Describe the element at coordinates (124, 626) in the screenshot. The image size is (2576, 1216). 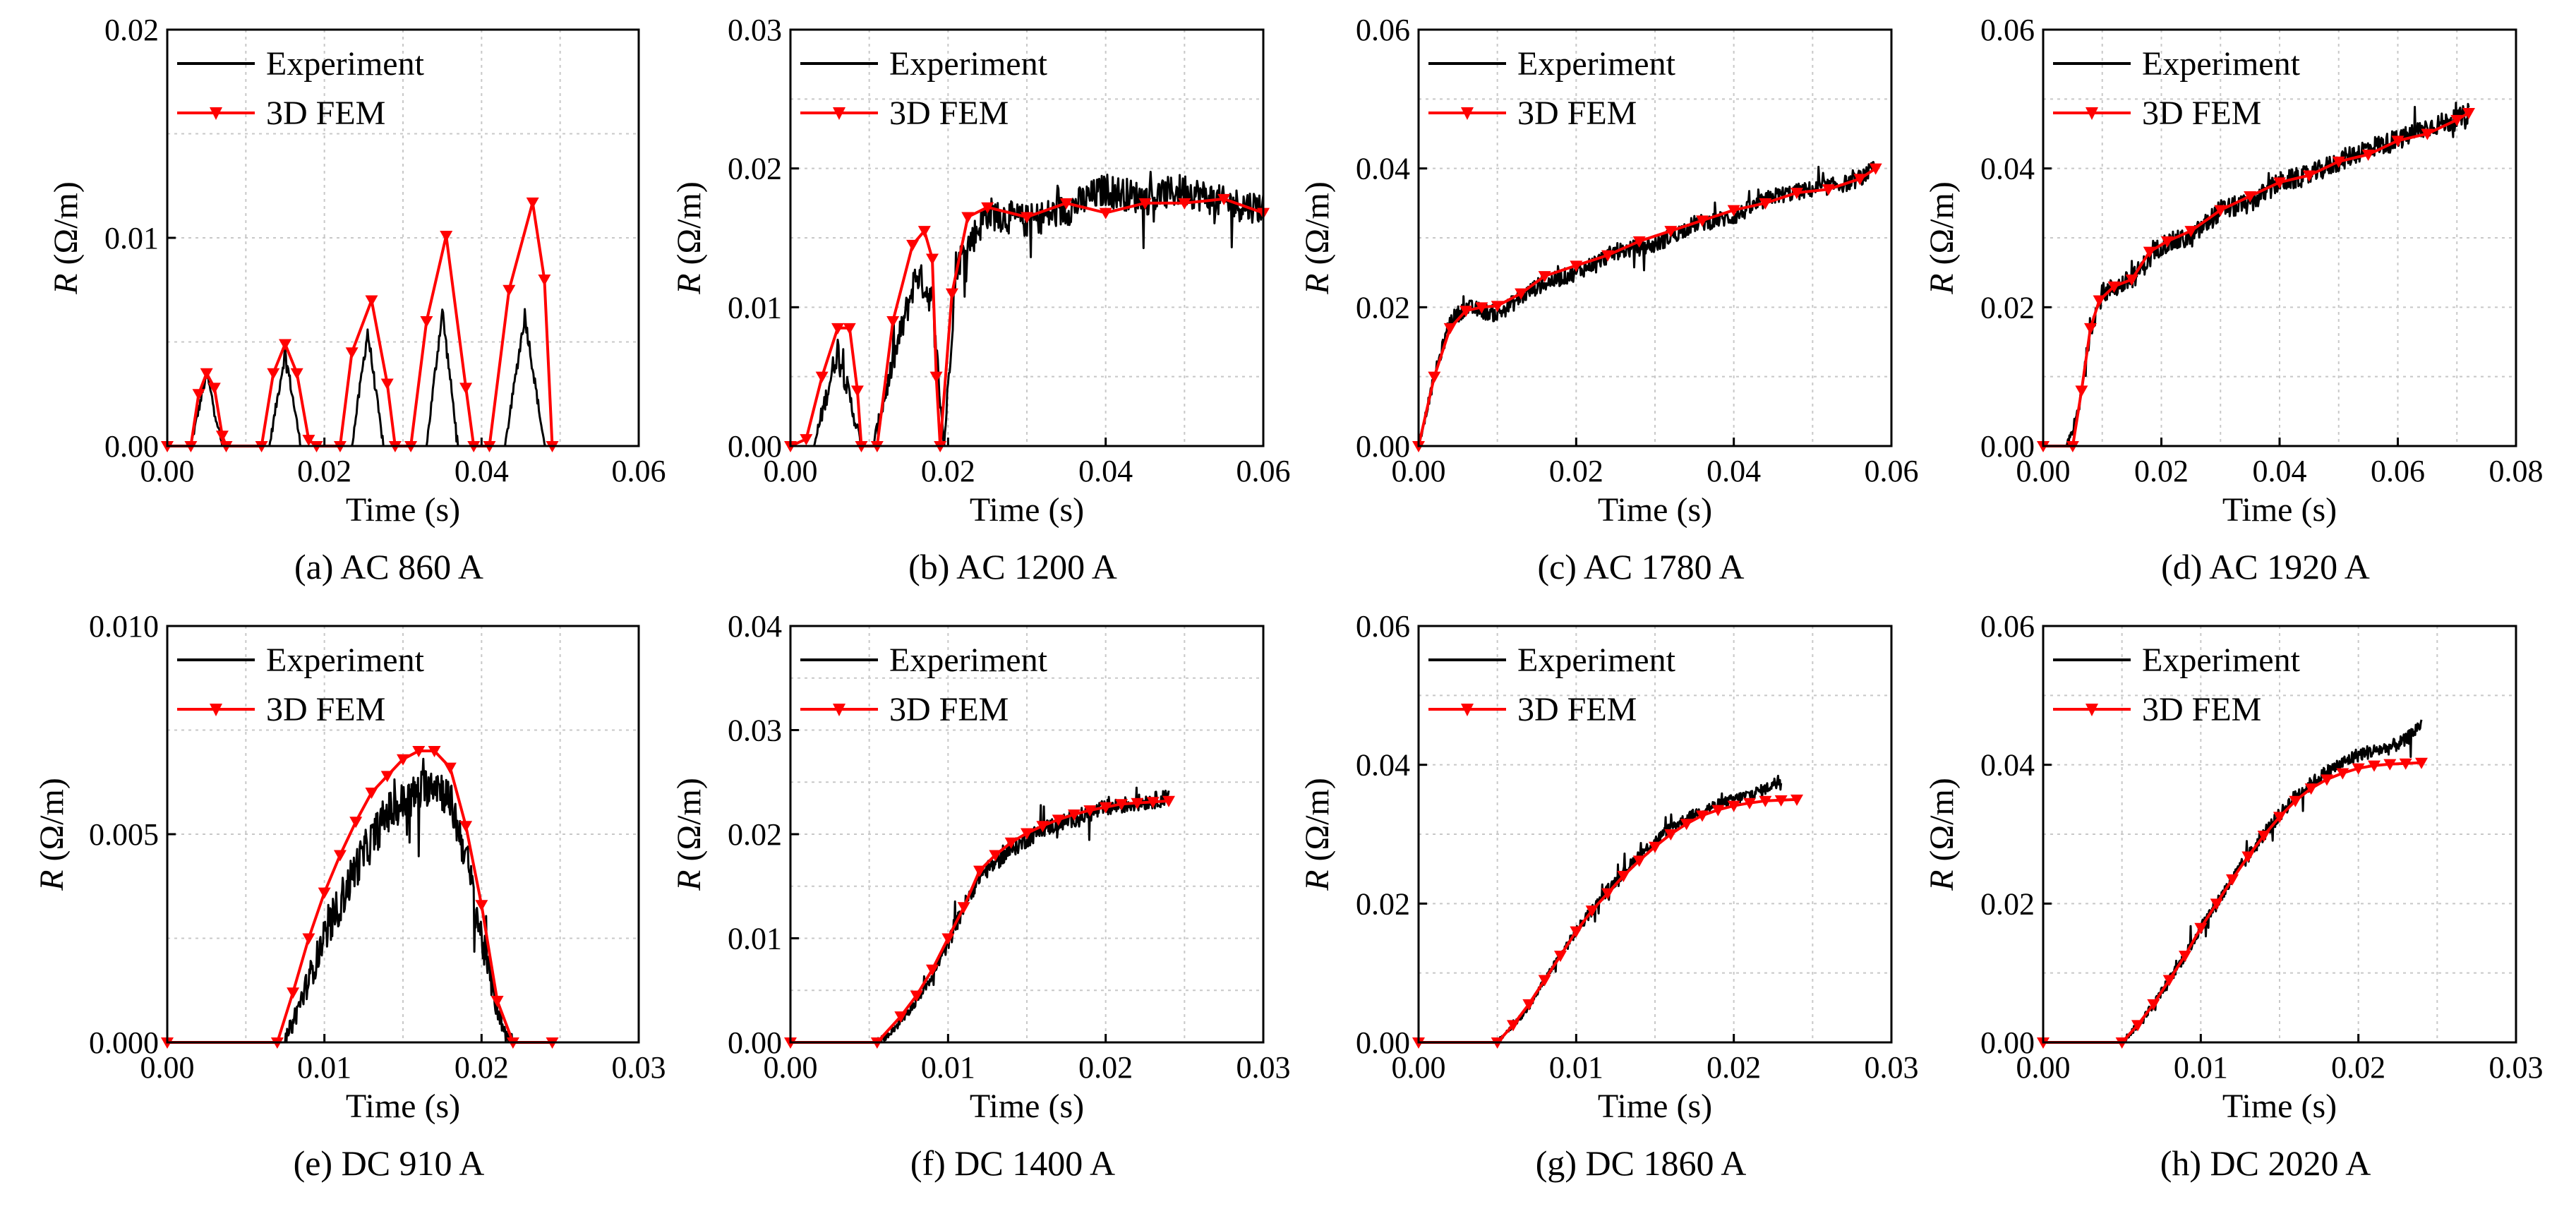
I see `y-tick-label: 0.010` at that location.